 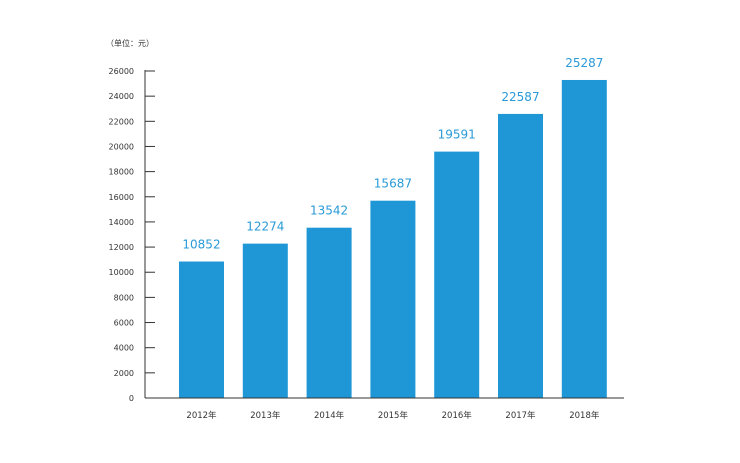 What do you see at coordinates (121, 96) in the screenshot?
I see `y-tick-label: 24000` at bounding box center [121, 96].